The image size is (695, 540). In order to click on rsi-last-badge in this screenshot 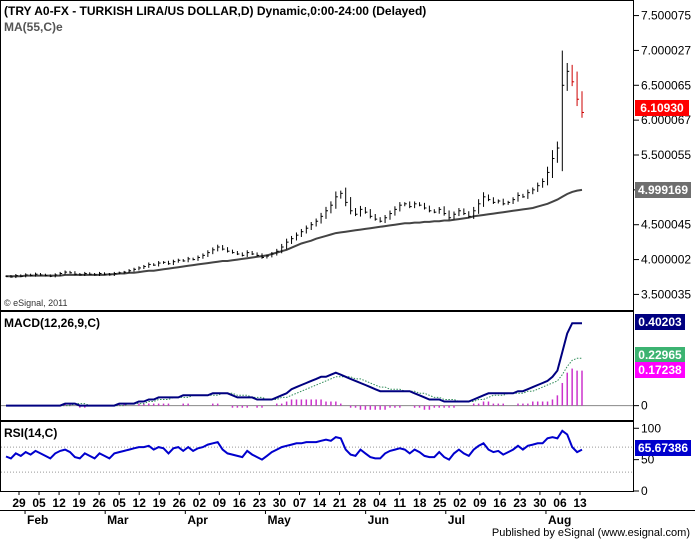, I will do `click(663, 448)`.